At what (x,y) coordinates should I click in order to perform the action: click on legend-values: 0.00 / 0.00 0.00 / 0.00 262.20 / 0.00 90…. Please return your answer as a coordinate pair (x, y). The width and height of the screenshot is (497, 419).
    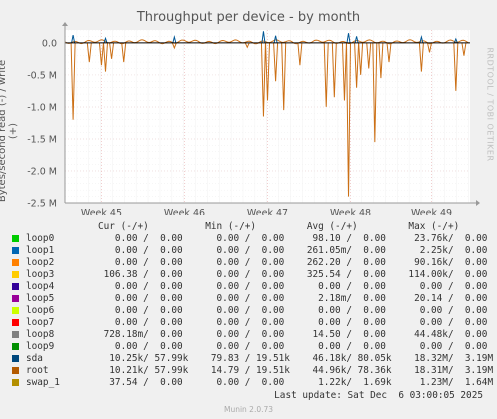
    Looking at the image, I should click on (293, 262).